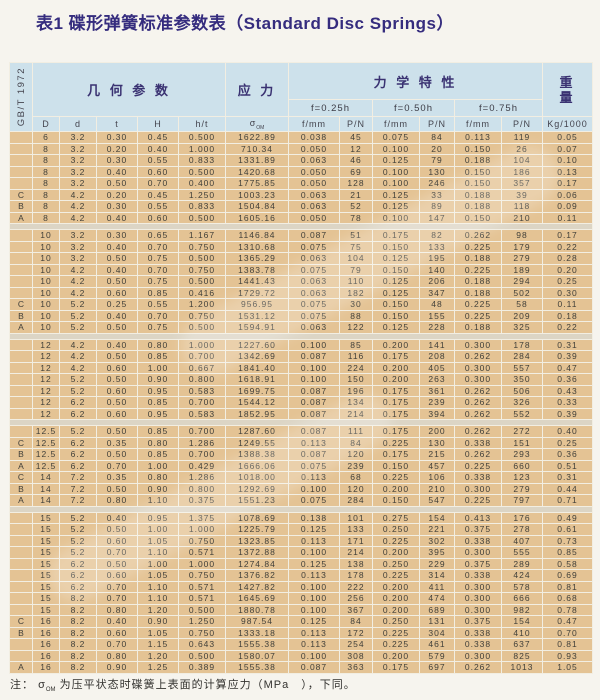  What do you see at coordinates (567, 89) in the screenshot?
I see `weight-group-header: 重 量` at bounding box center [567, 89].